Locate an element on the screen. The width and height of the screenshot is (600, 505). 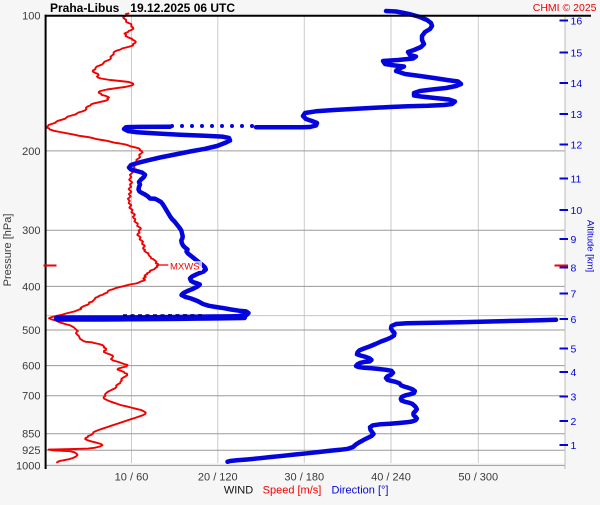
svg-text: 100 is located at coordinates (31, 17).